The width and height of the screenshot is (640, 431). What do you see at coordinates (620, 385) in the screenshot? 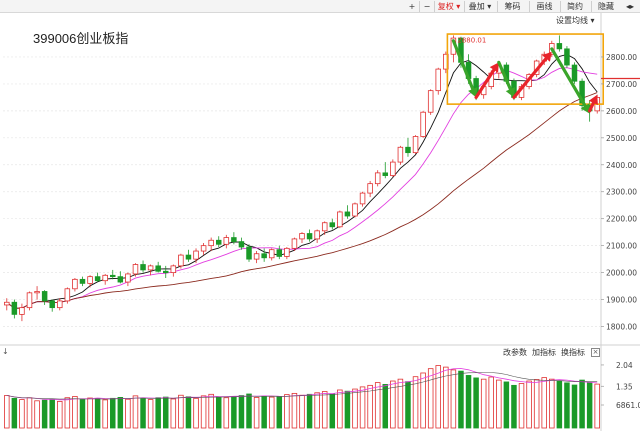
I see `volume-axis: 2.04 1.35 6861.00` at bounding box center [620, 385].